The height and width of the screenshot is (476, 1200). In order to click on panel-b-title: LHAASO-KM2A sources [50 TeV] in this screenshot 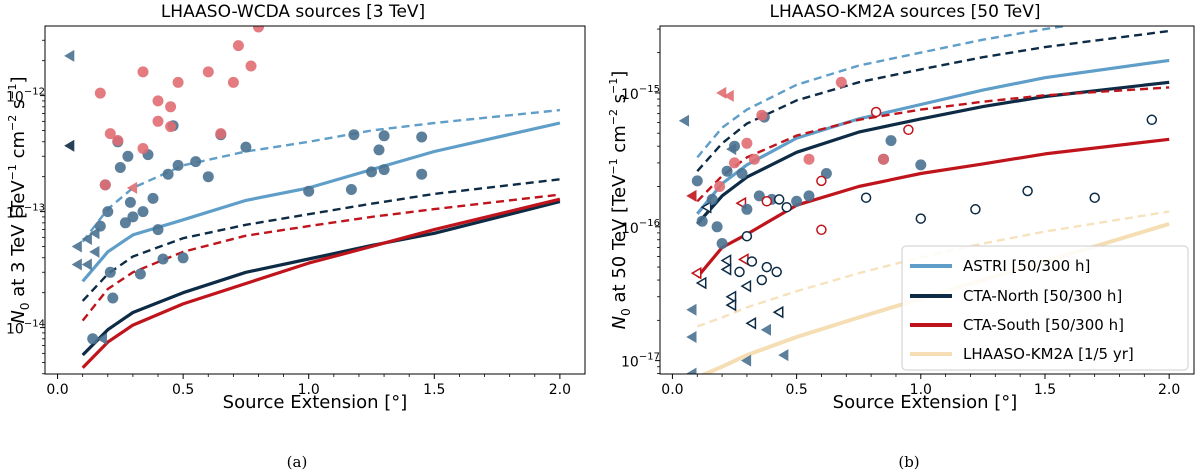, I will do `click(904, 12)`.